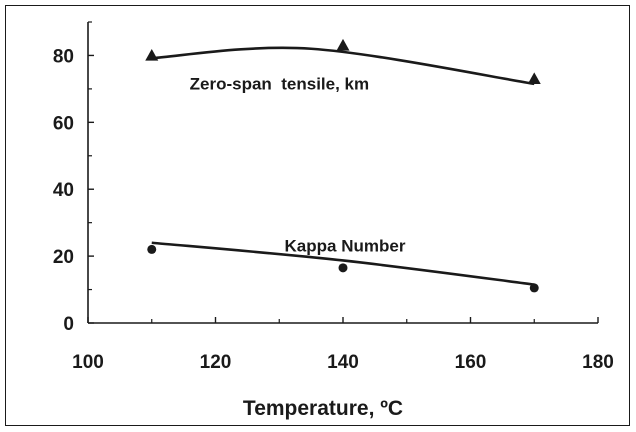 The height and width of the screenshot is (432, 636). I want to click on x-axis-title: Temperature, ºC, so click(323, 408).